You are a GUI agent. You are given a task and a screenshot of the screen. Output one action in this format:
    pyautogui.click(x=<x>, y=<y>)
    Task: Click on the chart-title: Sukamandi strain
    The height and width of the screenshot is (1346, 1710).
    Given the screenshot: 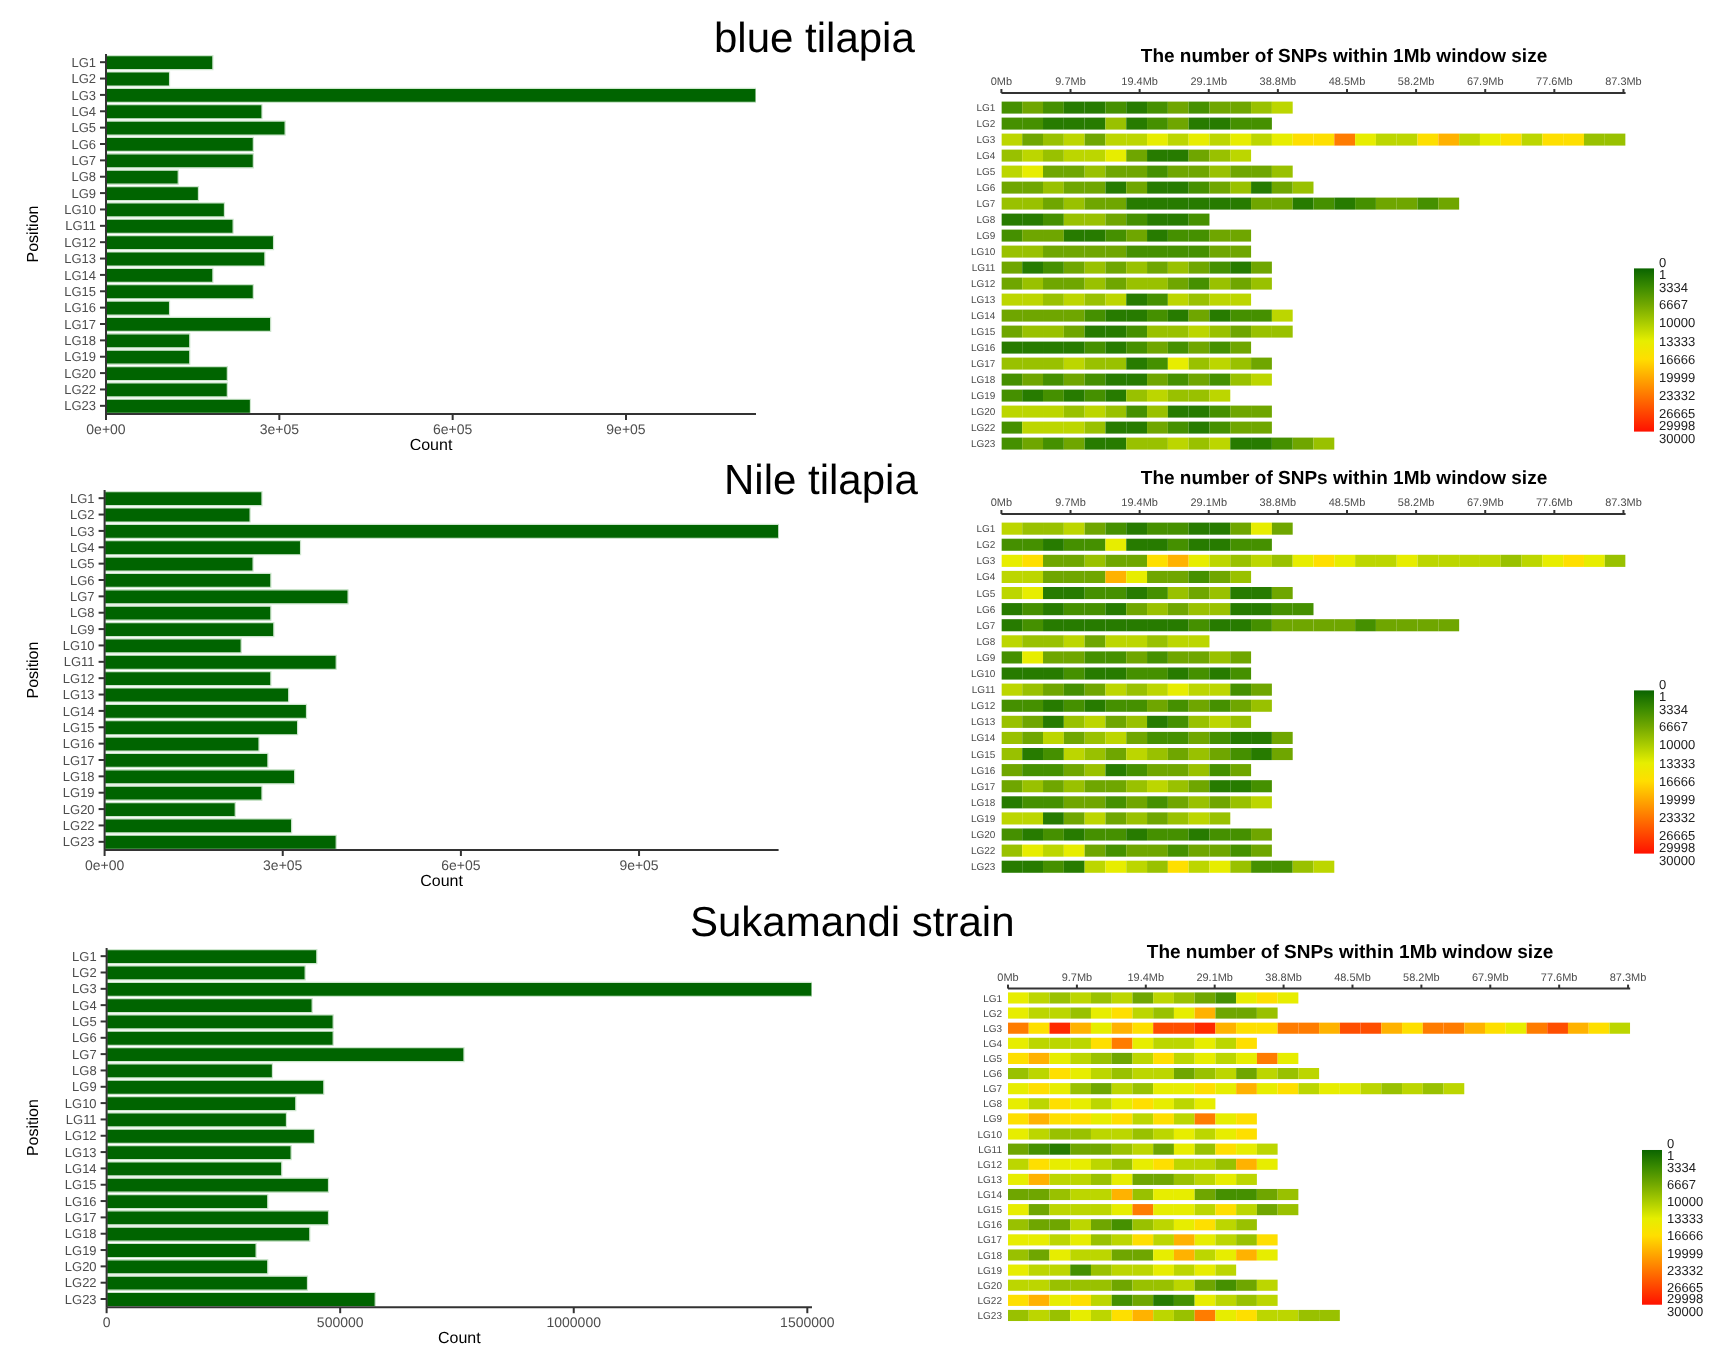 What is the action you would take?
    pyautogui.click(x=852, y=923)
    